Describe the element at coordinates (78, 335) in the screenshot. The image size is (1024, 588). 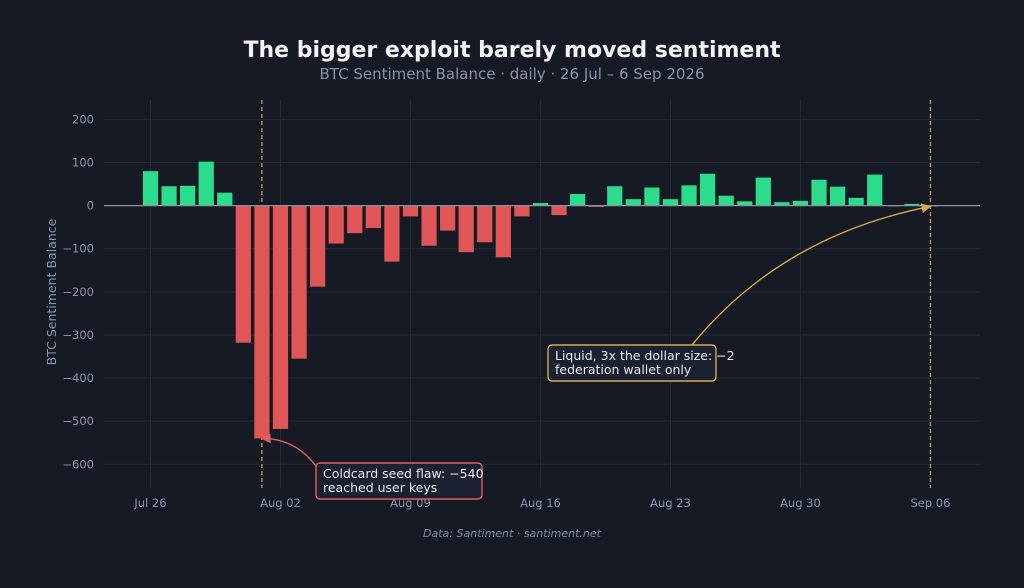
I see `y-tick-label: −300` at that location.